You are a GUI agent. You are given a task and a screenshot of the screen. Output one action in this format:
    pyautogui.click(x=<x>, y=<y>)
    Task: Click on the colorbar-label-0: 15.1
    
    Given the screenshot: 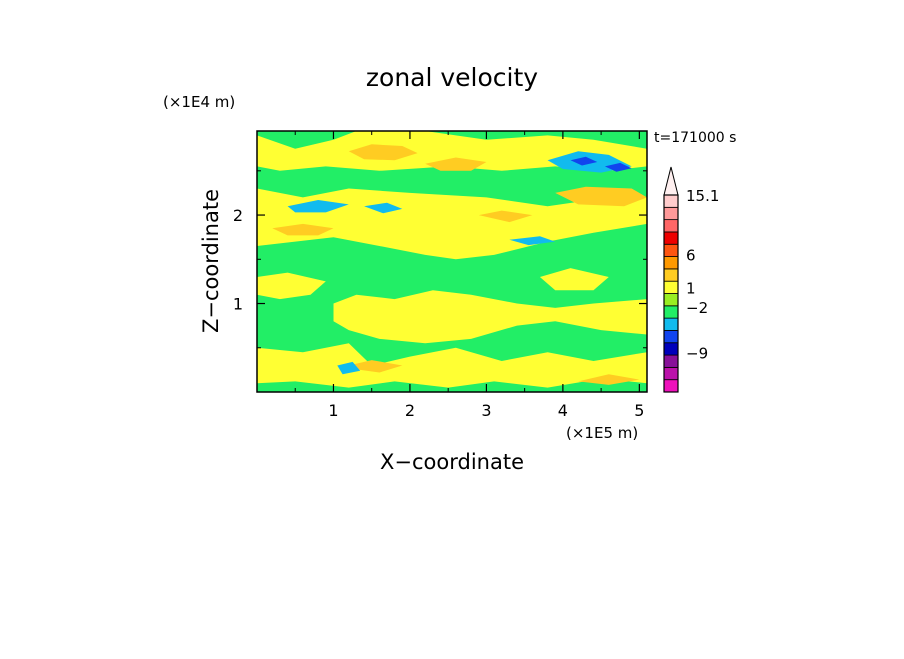 What is the action you would take?
    pyautogui.click(x=702, y=196)
    